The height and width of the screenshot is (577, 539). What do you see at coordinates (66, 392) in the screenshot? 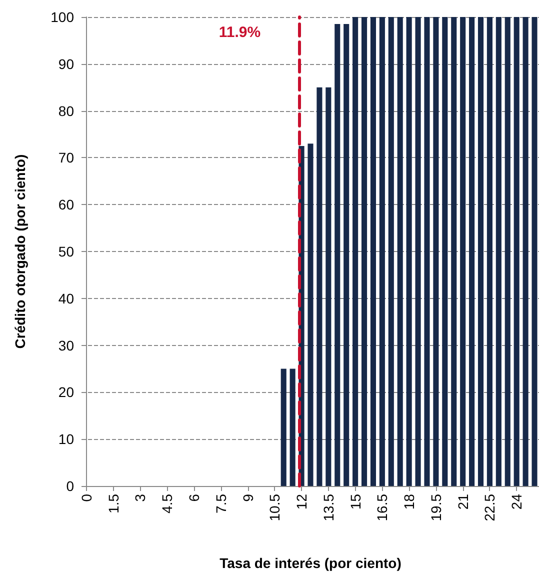
I see `y-tick-label: 20` at bounding box center [66, 392].